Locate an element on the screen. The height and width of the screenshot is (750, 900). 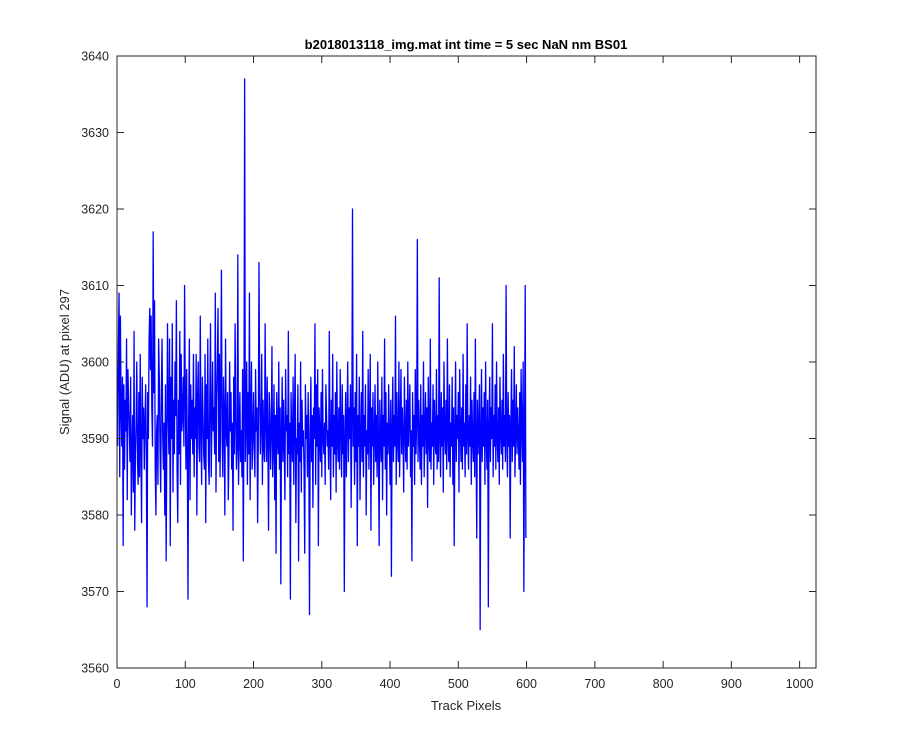
x-axis-label: Track Pixels is located at coordinates (466, 705).